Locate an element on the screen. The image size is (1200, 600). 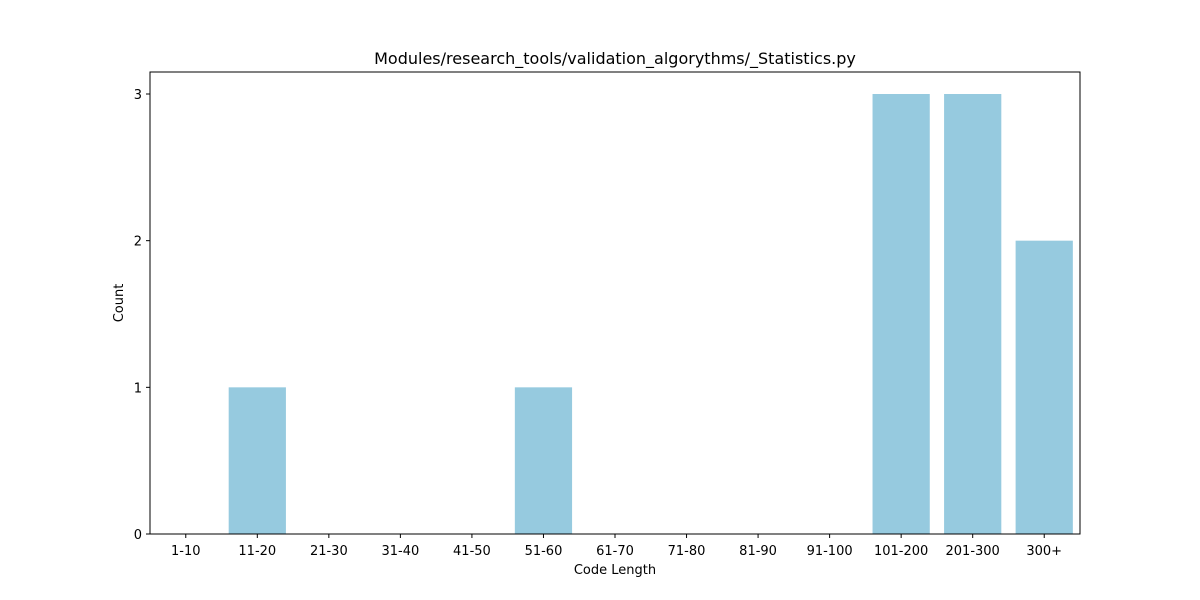
y-axis-title: Count is located at coordinates (119, 303).